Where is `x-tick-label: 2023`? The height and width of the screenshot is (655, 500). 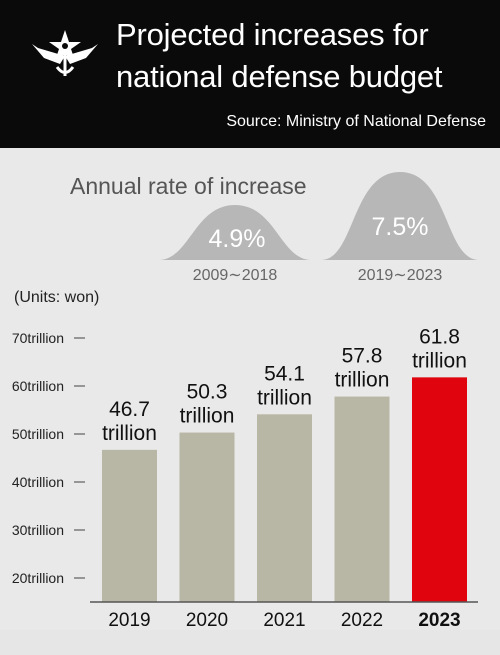 x-tick-label: 2023 is located at coordinates (439, 620).